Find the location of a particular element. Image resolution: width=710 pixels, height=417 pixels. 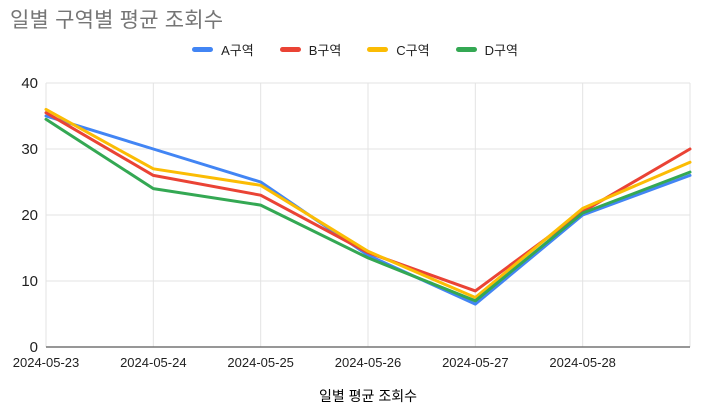

legend-label: A구역 is located at coordinates (237, 50).